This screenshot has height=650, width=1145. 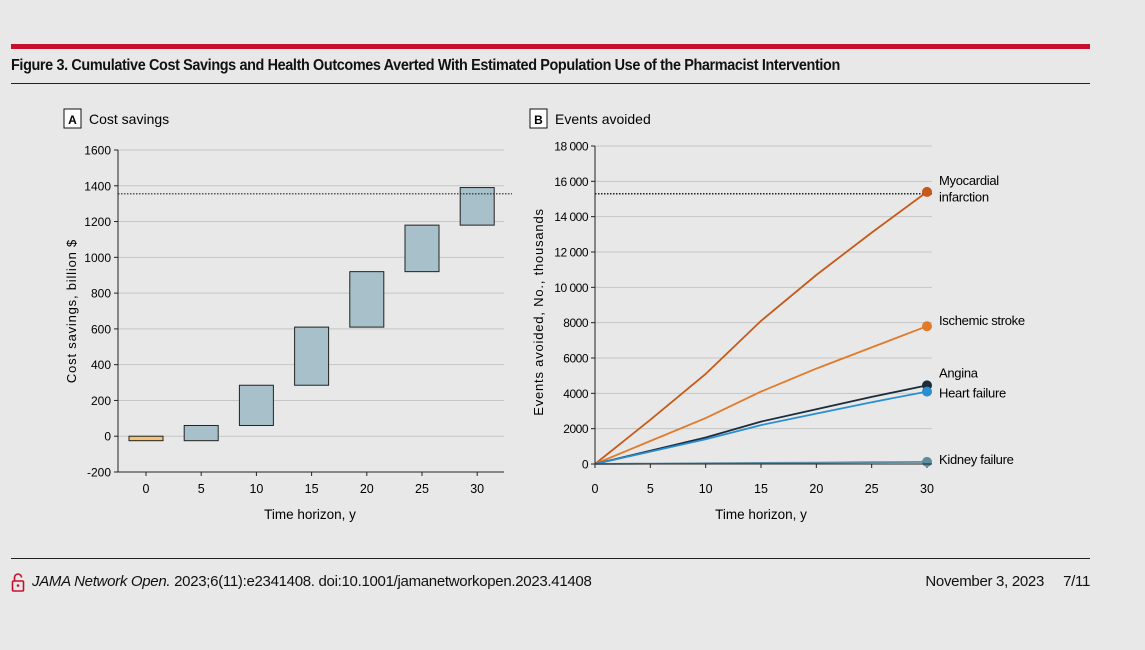 What do you see at coordinates (18, 582) in the screenshot?
I see `lock-icon` at bounding box center [18, 582].